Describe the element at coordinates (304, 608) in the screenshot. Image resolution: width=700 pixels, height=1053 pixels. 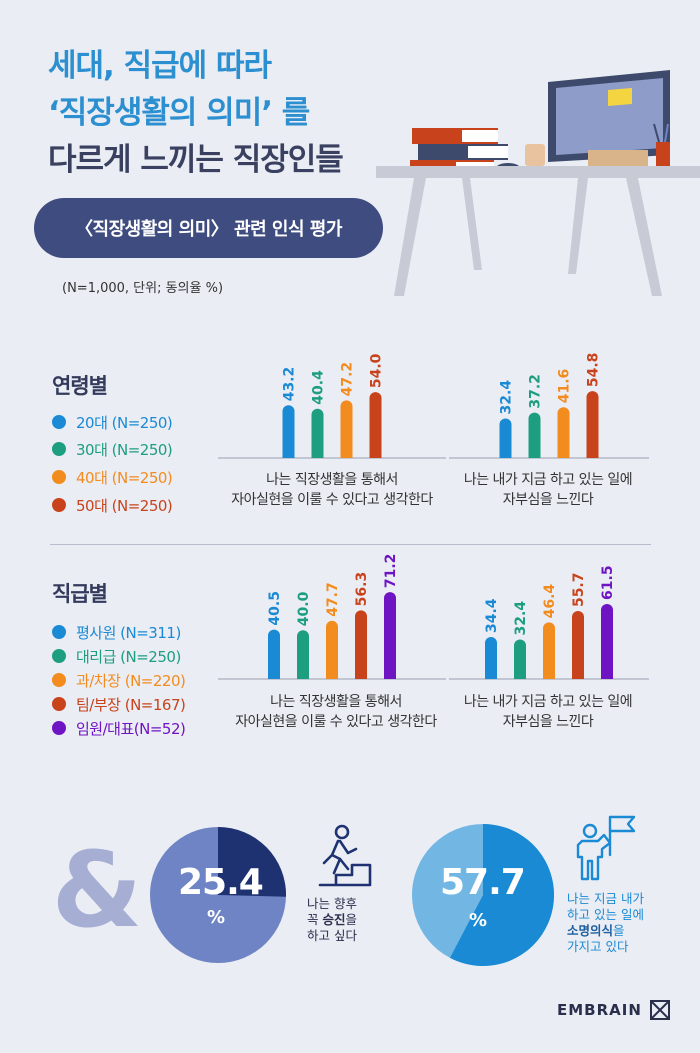
I see `bar-value-label: 40.0` at that location.